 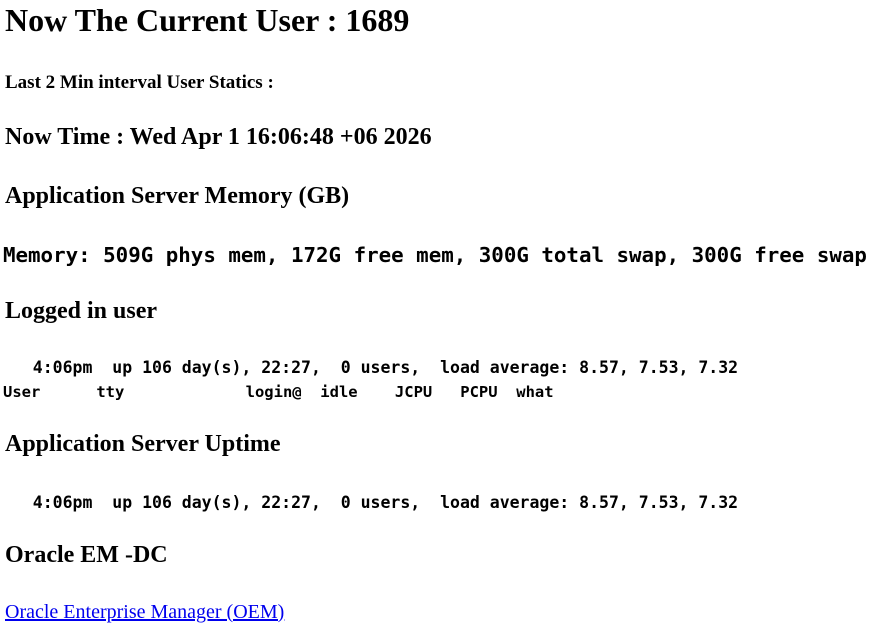 What do you see at coordinates (86, 555) in the screenshot?
I see `oem-section-heading: Oracle EM -DC` at bounding box center [86, 555].